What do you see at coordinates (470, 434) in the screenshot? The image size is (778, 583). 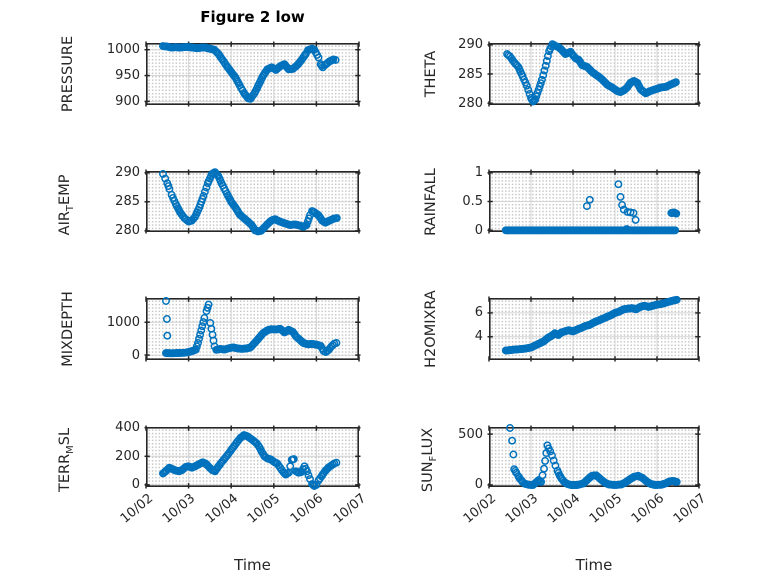 I see `y-tick-label: 500` at bounding box center [470, 434].